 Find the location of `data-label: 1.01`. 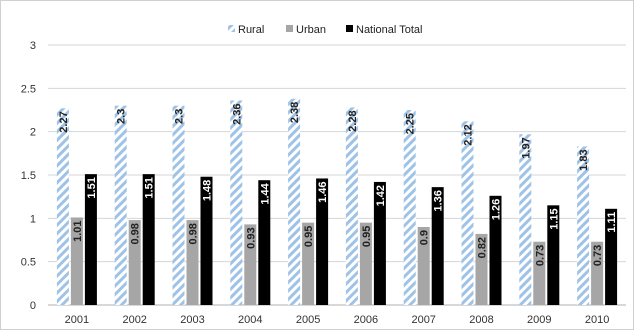

data-label: 1.01 is located at coordinates (78, 230).